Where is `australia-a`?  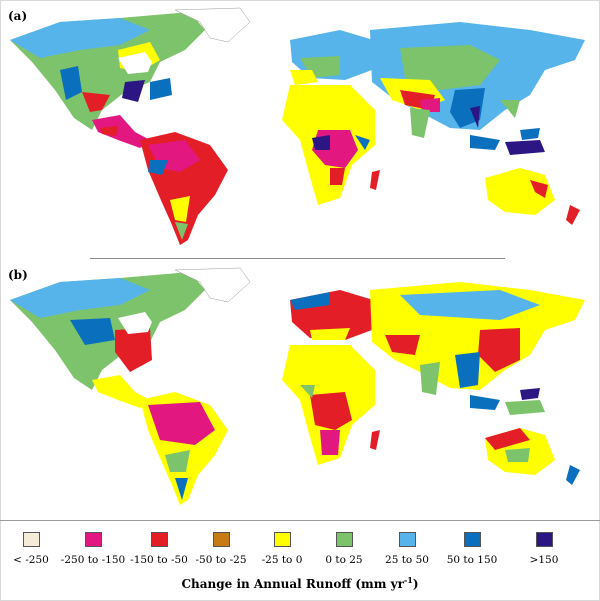 australia-a is located at coordinates (520, 191).